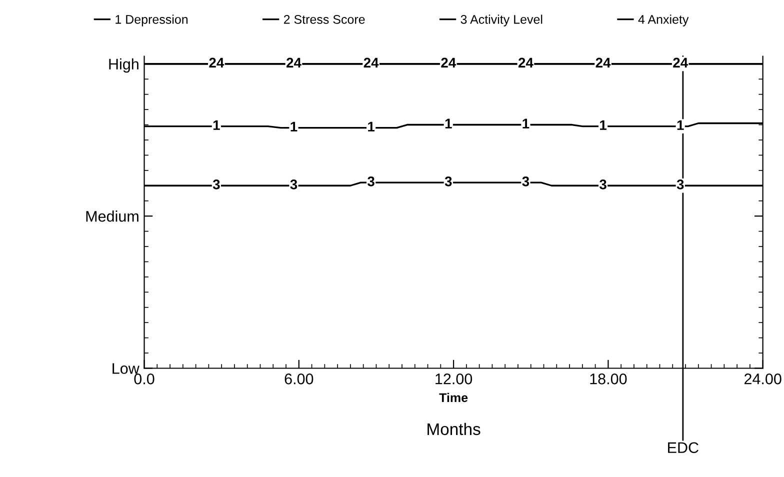 This screenshot has height=477, width=784. Describe the element at coordinates (683, 448) in the screenshot. I see `ref-line-label: EDC` at that location.